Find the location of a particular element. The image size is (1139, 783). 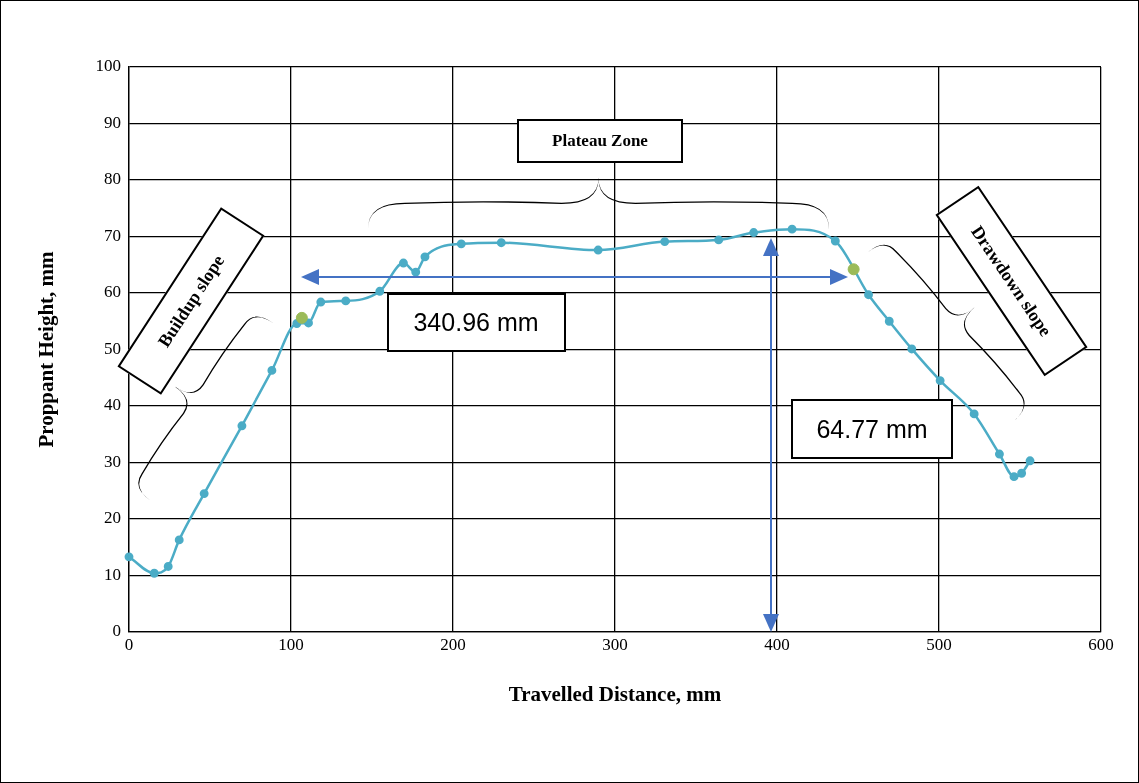

x-tick-label: 0 is located at coordinates (129, 644).